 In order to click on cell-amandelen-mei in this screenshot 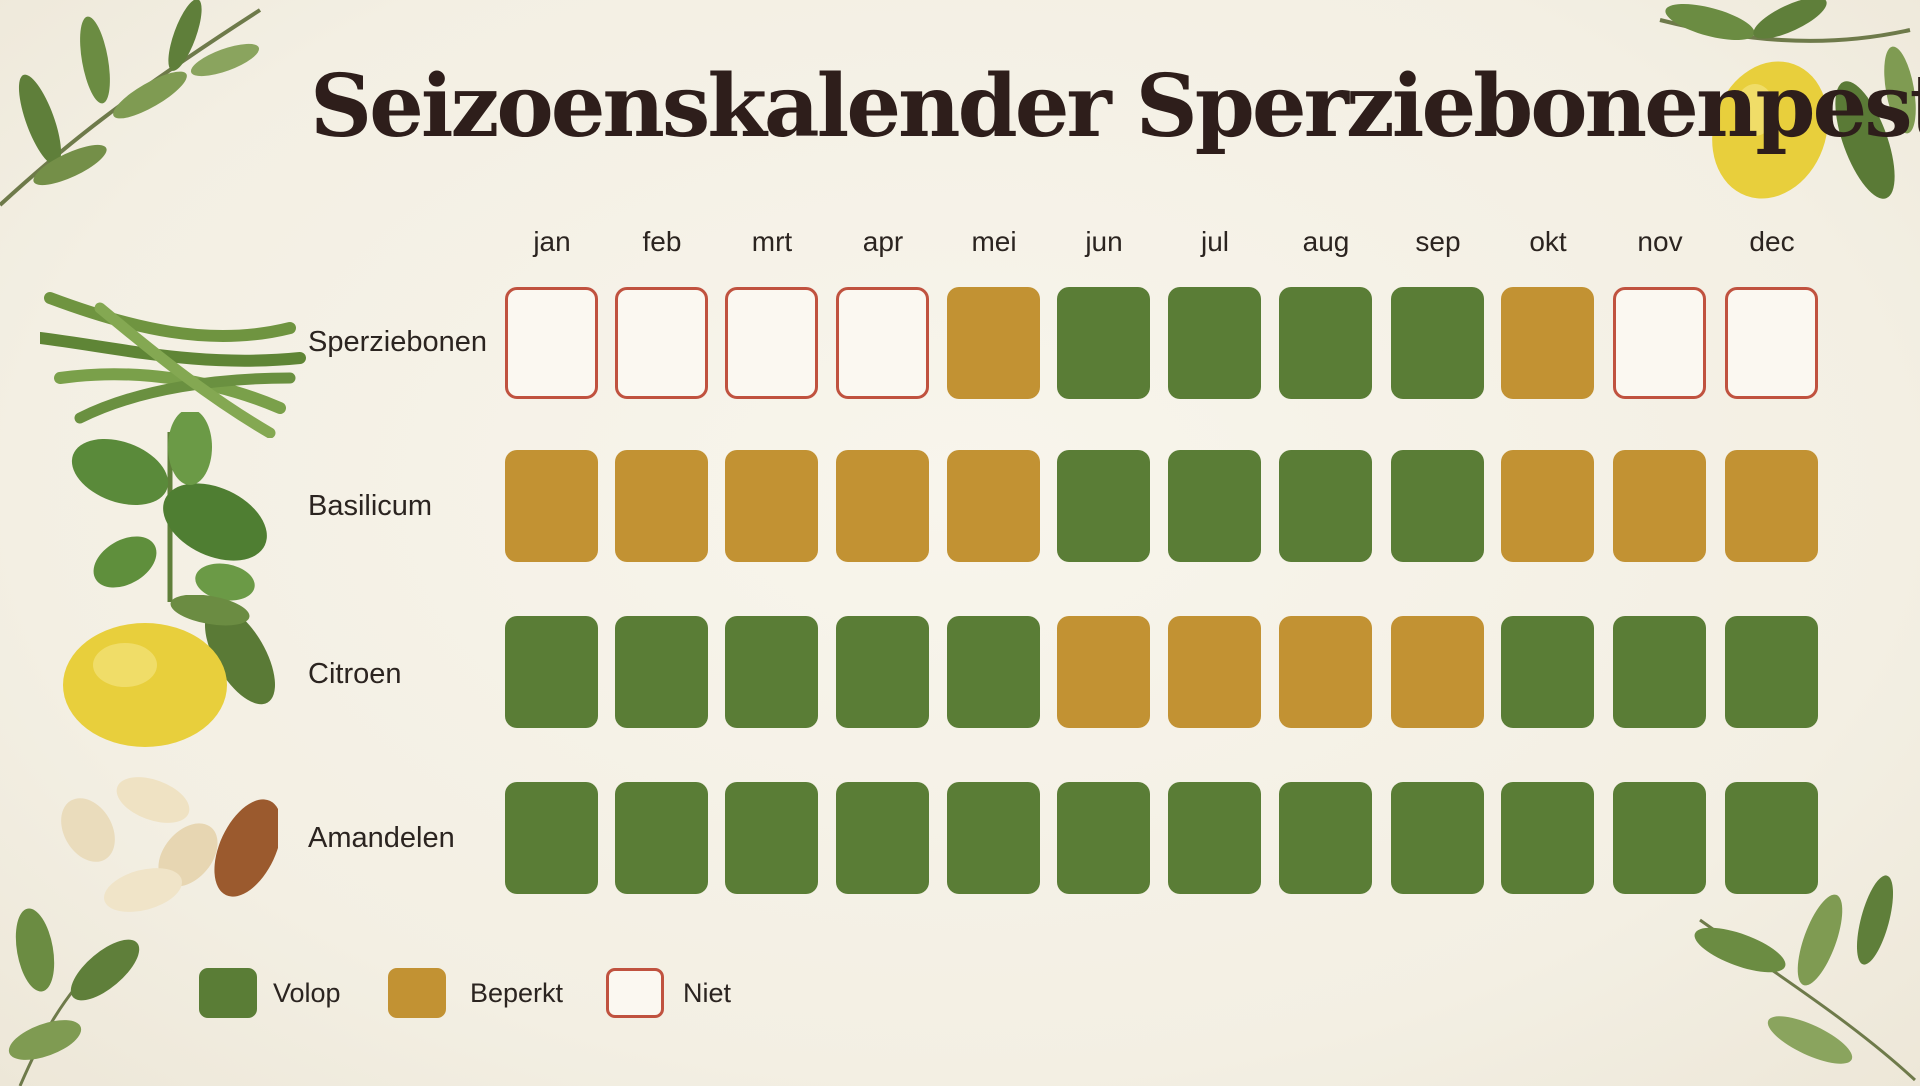, I will do `click(993, 838)`.